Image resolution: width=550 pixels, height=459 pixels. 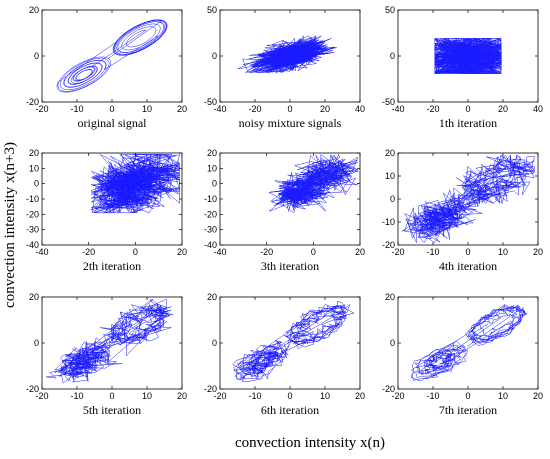 What do you see at coordinates (468, 410) in the screenshot?
I see `subplot-title: 7th iteration` at bounding box center [468, 410].